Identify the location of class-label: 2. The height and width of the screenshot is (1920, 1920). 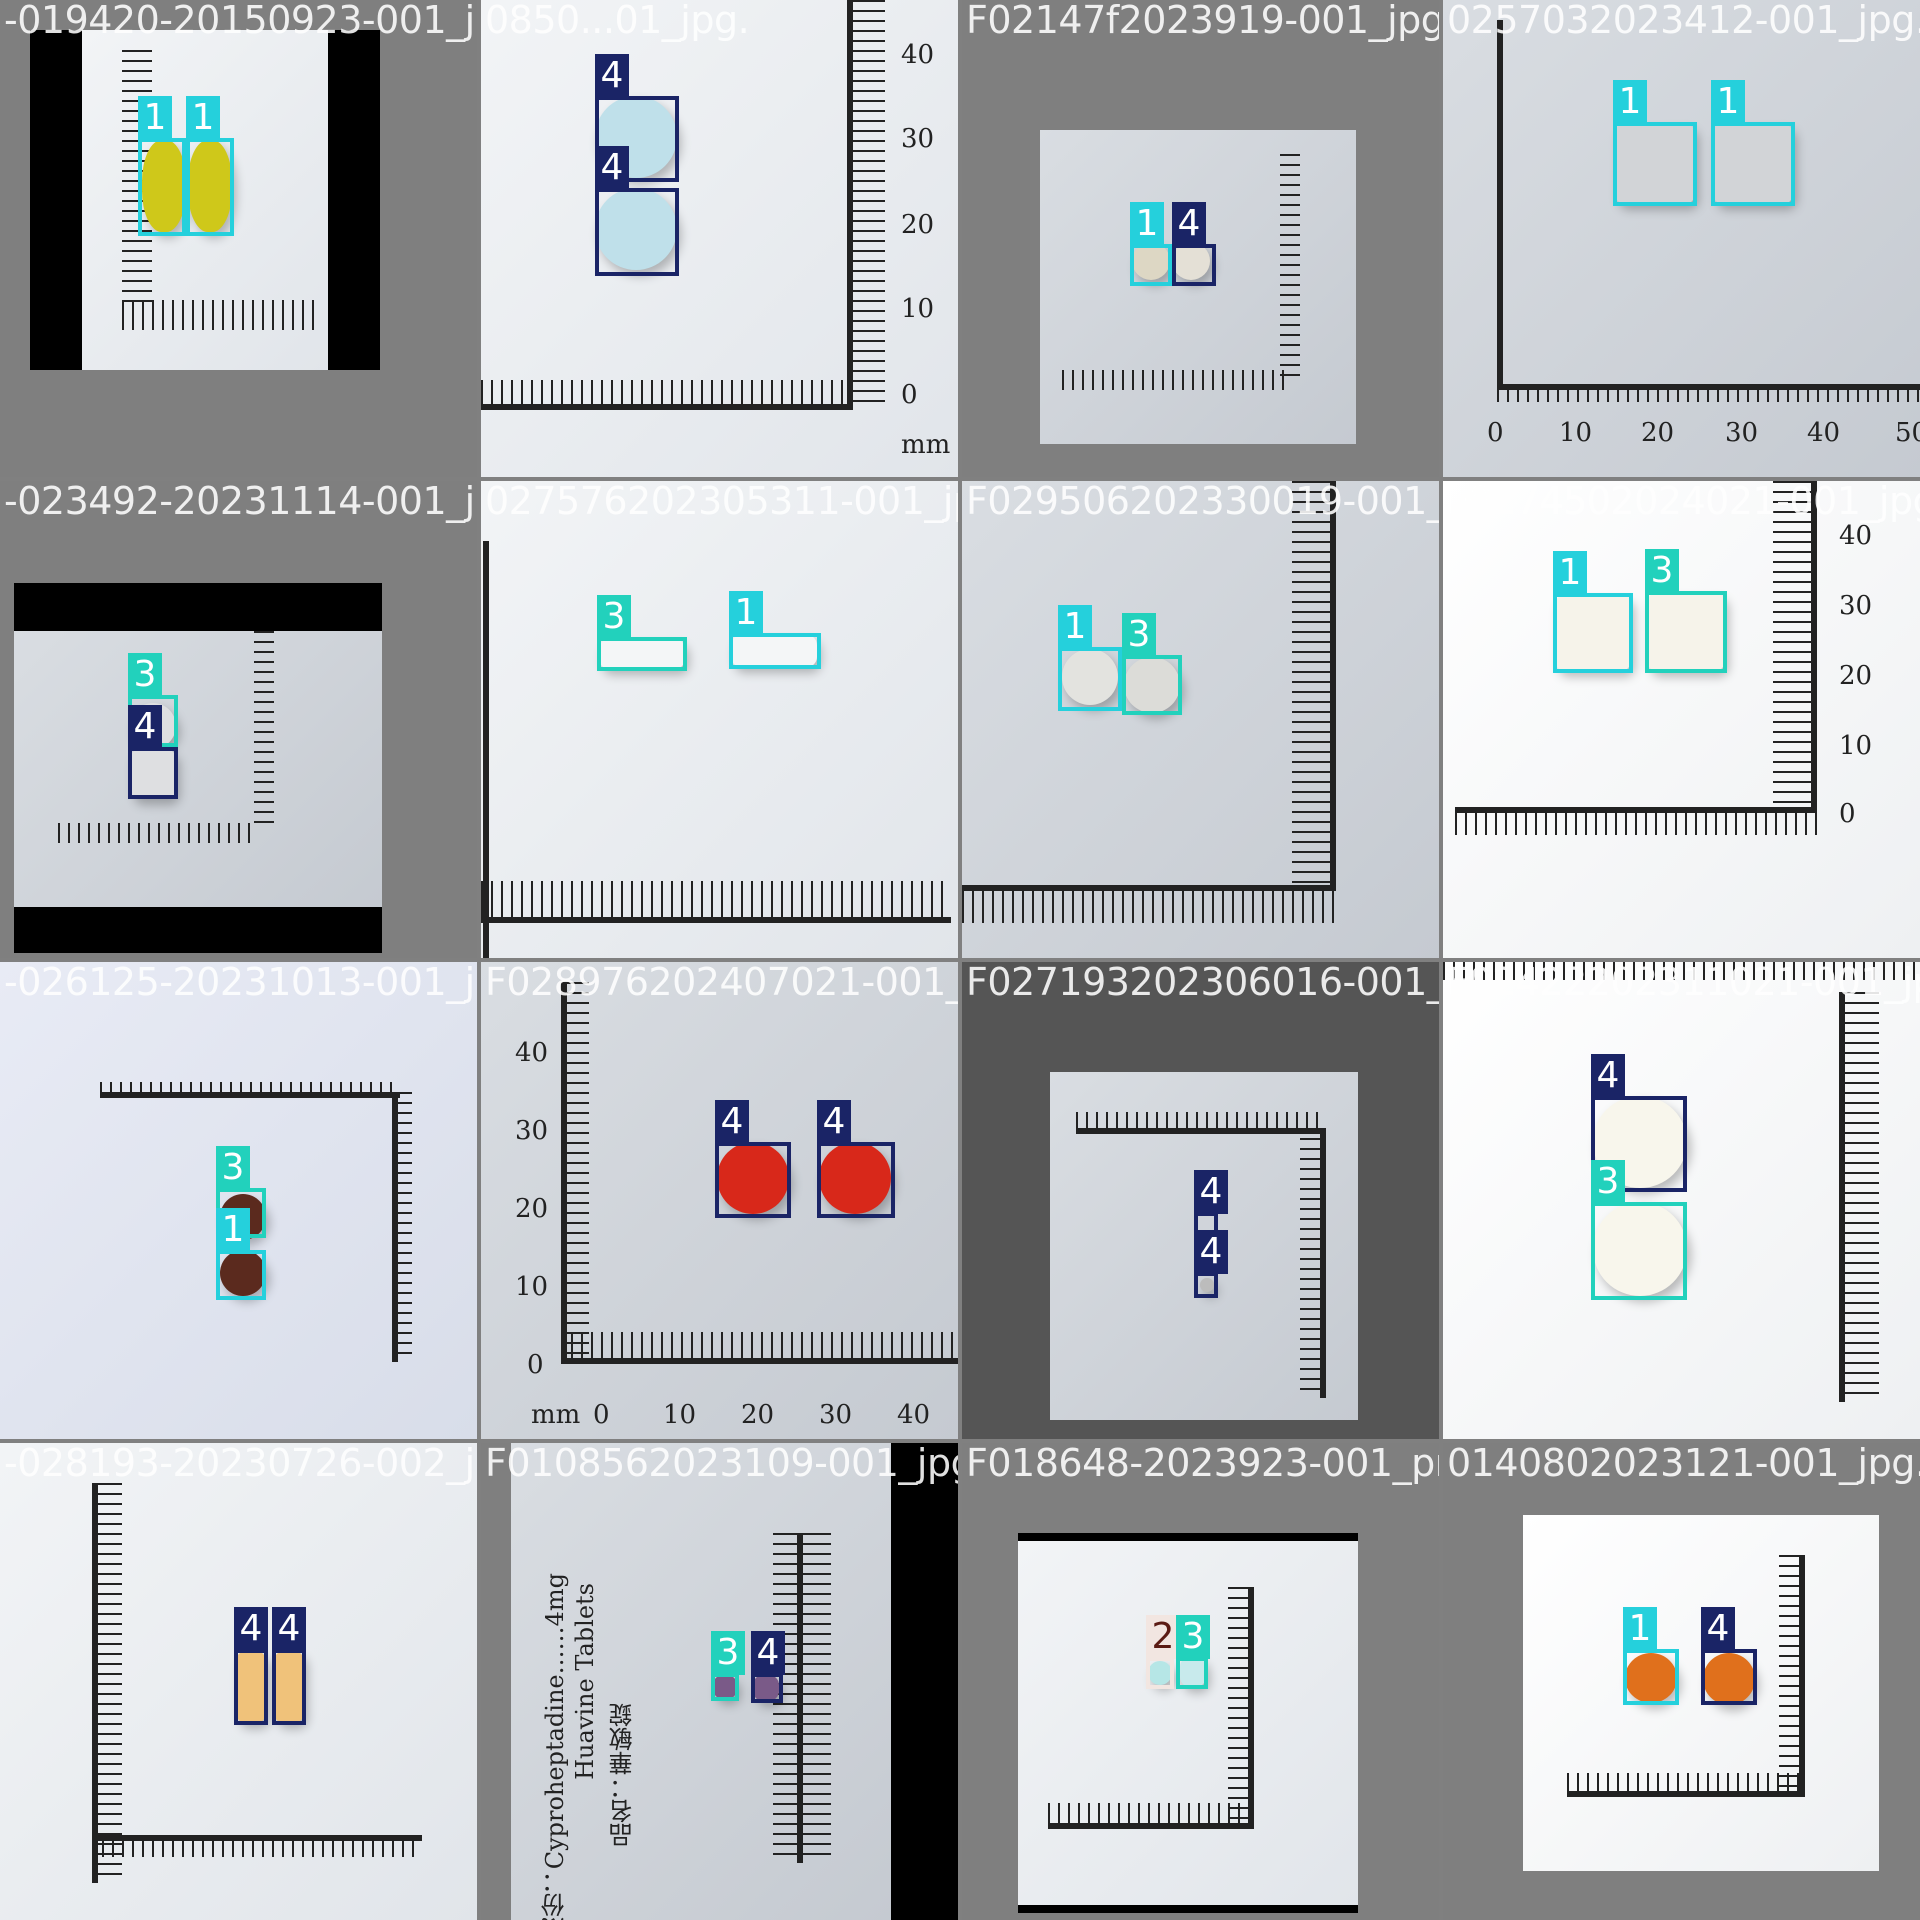
(1163, 1637).